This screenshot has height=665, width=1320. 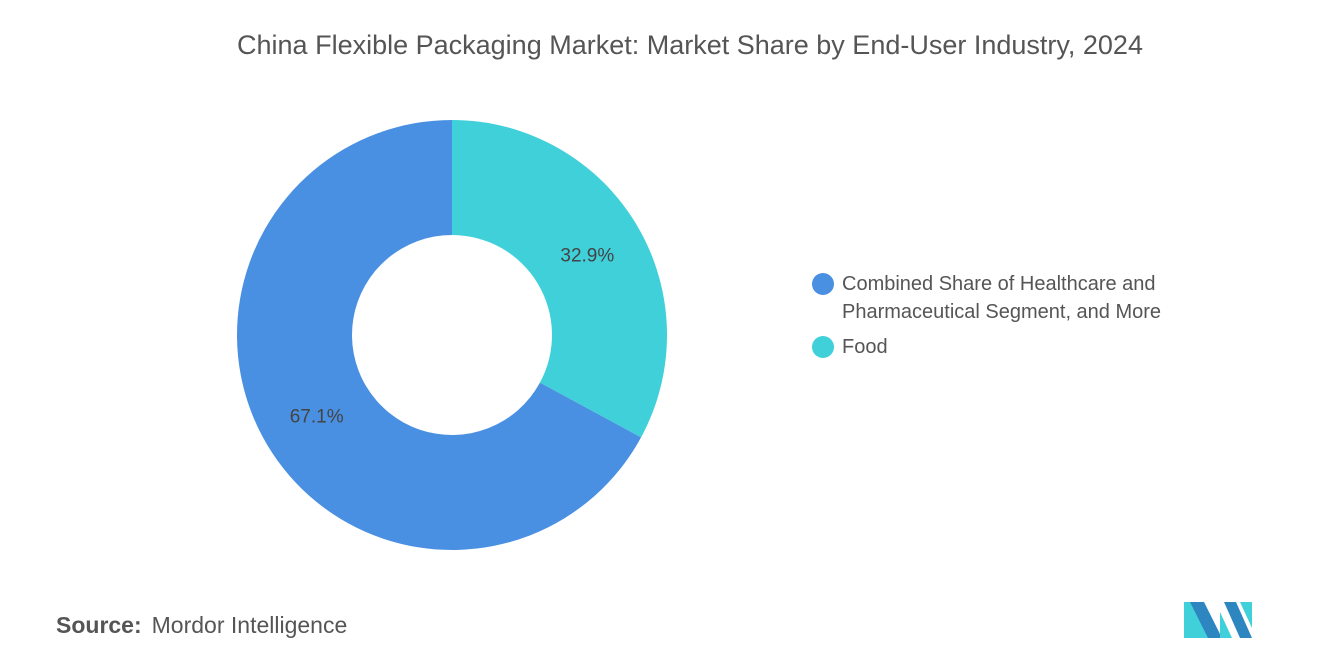 I want to click on legend-item-food: Food, so click(x=850, y=347).